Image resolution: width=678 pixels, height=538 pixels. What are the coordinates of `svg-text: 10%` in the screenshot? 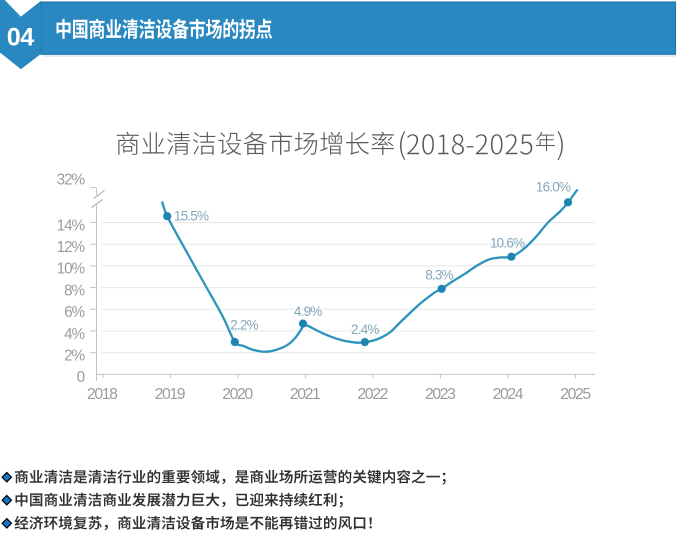 It's located at (71, 269).